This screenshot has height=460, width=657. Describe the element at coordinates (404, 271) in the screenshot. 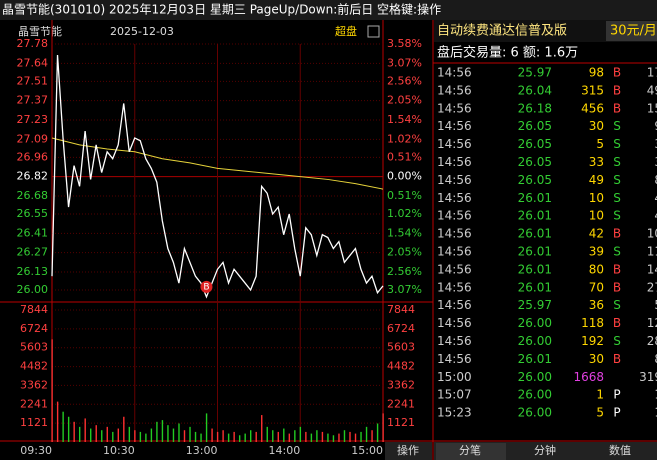

I see `pct-tick-label: 2.56%` at that location.